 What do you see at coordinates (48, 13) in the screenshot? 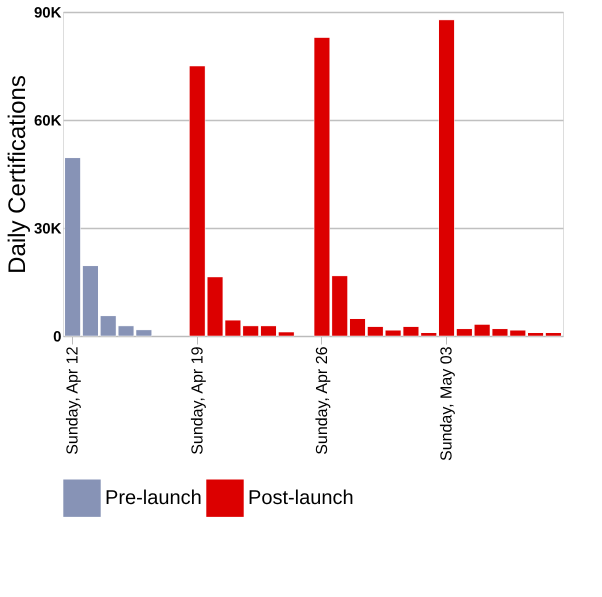
I see `y-tick-label: 90K` at bounding box center [48, 13].